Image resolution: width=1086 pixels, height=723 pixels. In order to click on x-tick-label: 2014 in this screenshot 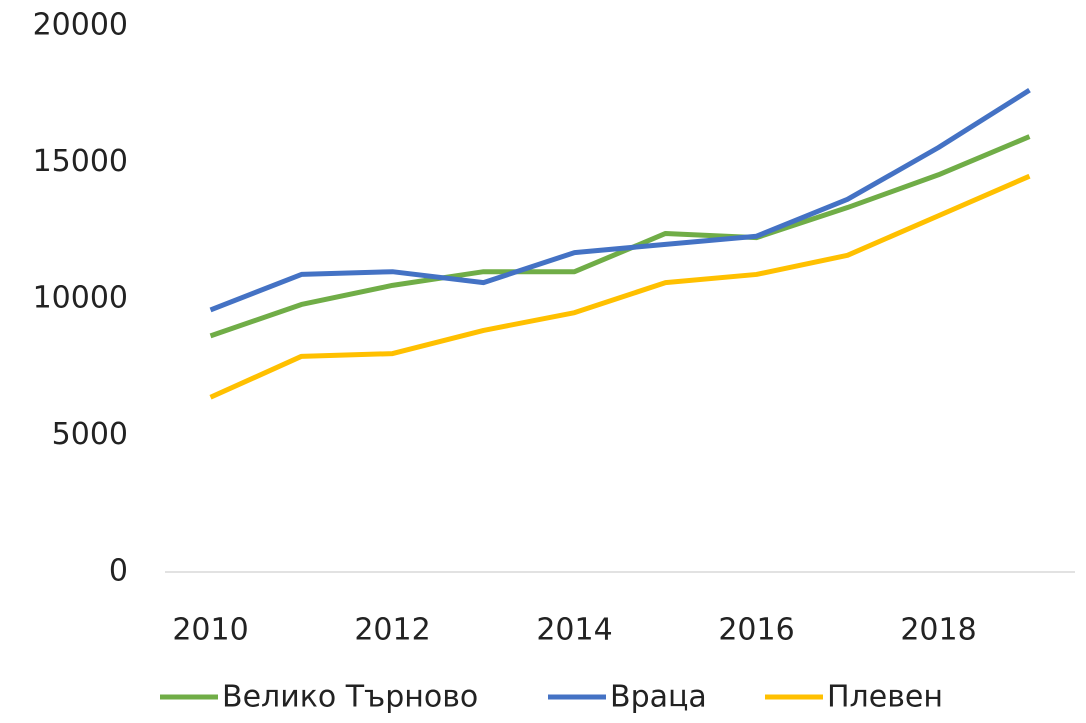, I will do `click(574, 630)`.